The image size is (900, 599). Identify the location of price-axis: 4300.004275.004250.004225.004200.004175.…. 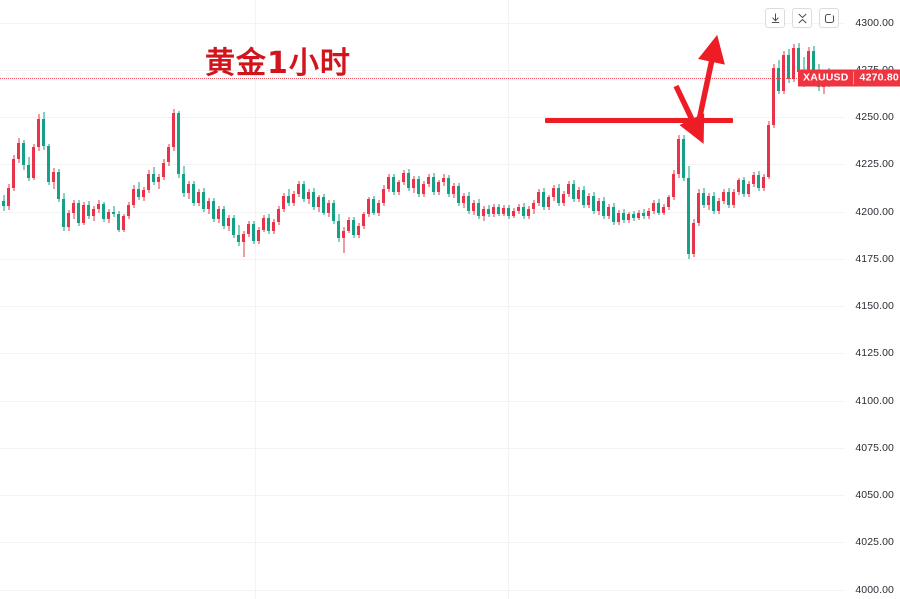
(872, 299).